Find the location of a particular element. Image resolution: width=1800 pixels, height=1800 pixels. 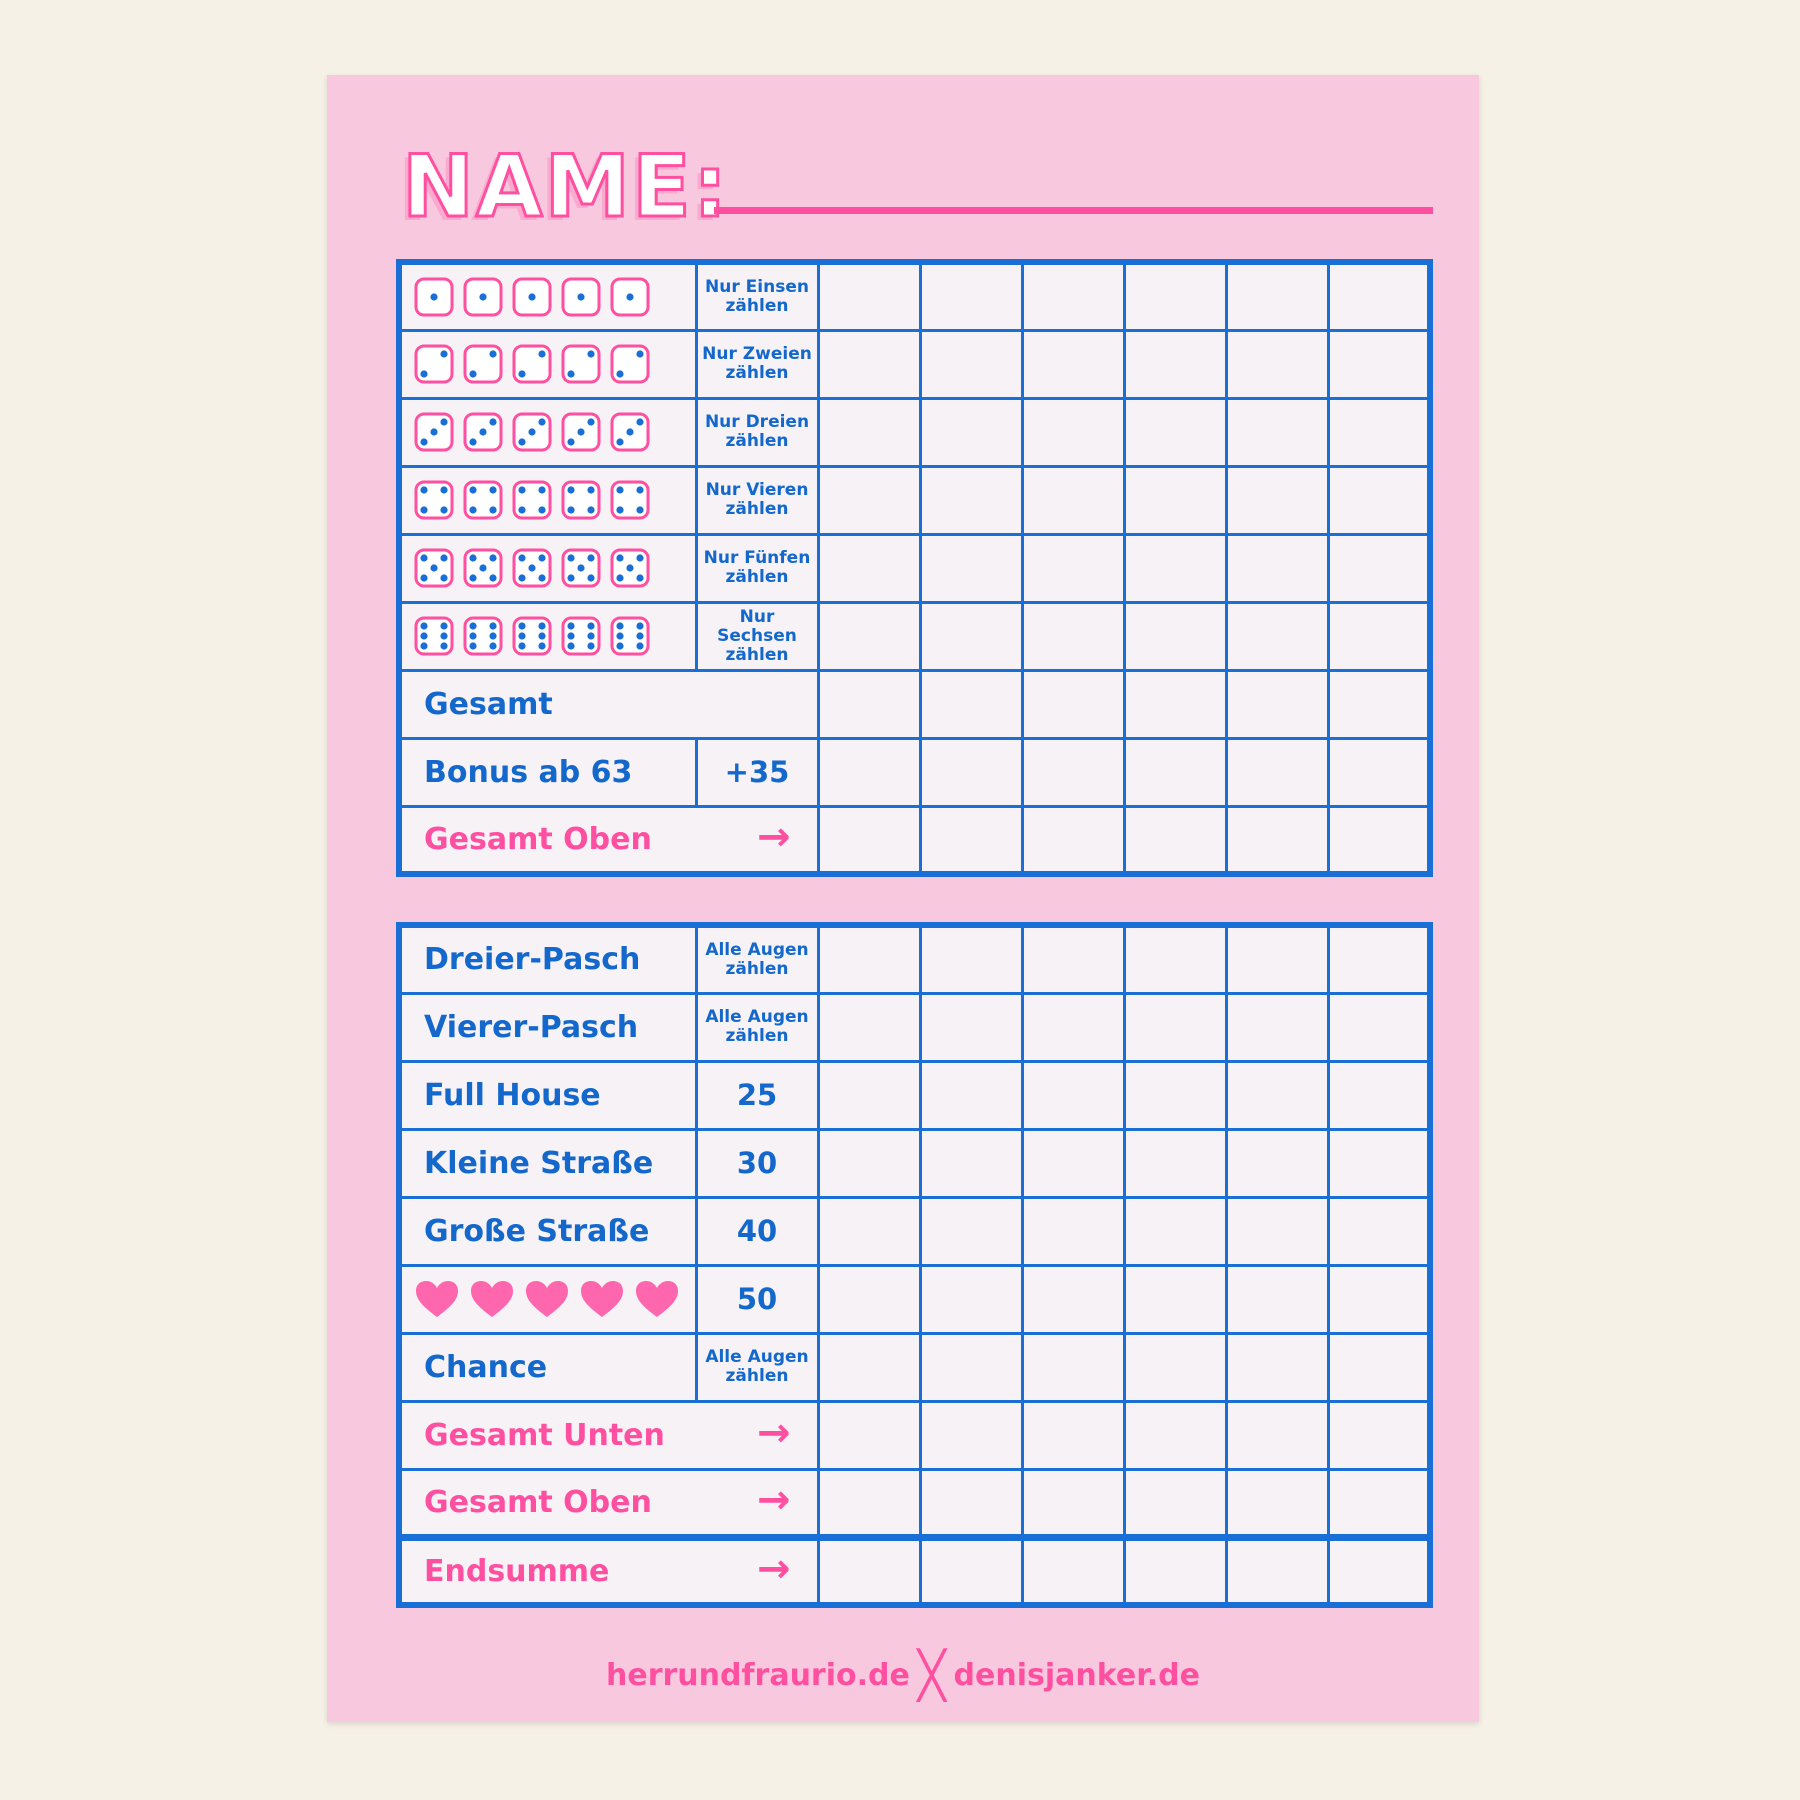

footer-right-link: denisjanker.de is located at coordinates (1076, 1675).